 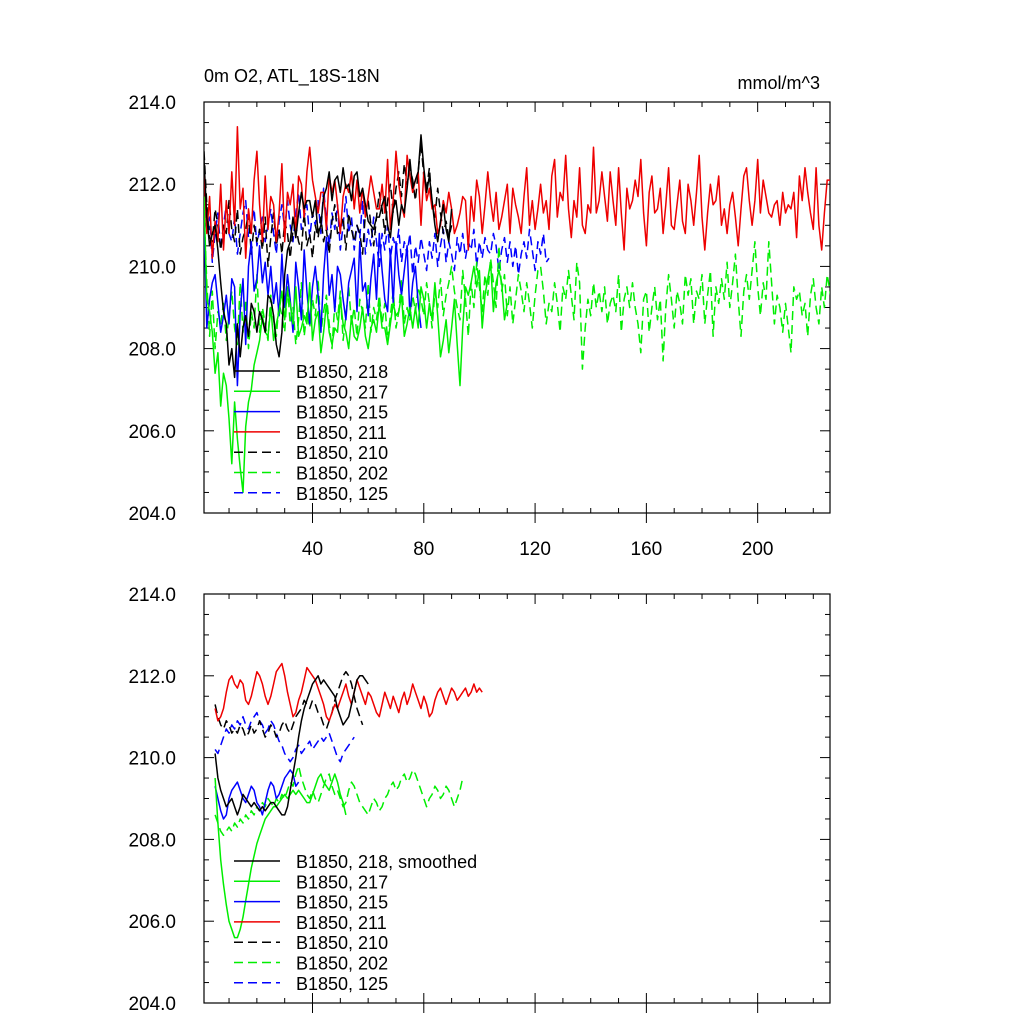 What do you see at coordinates (152, 103) in the screenshot?
I see `top-y-tick-label: 214.0` at bounding box center [152, 103].